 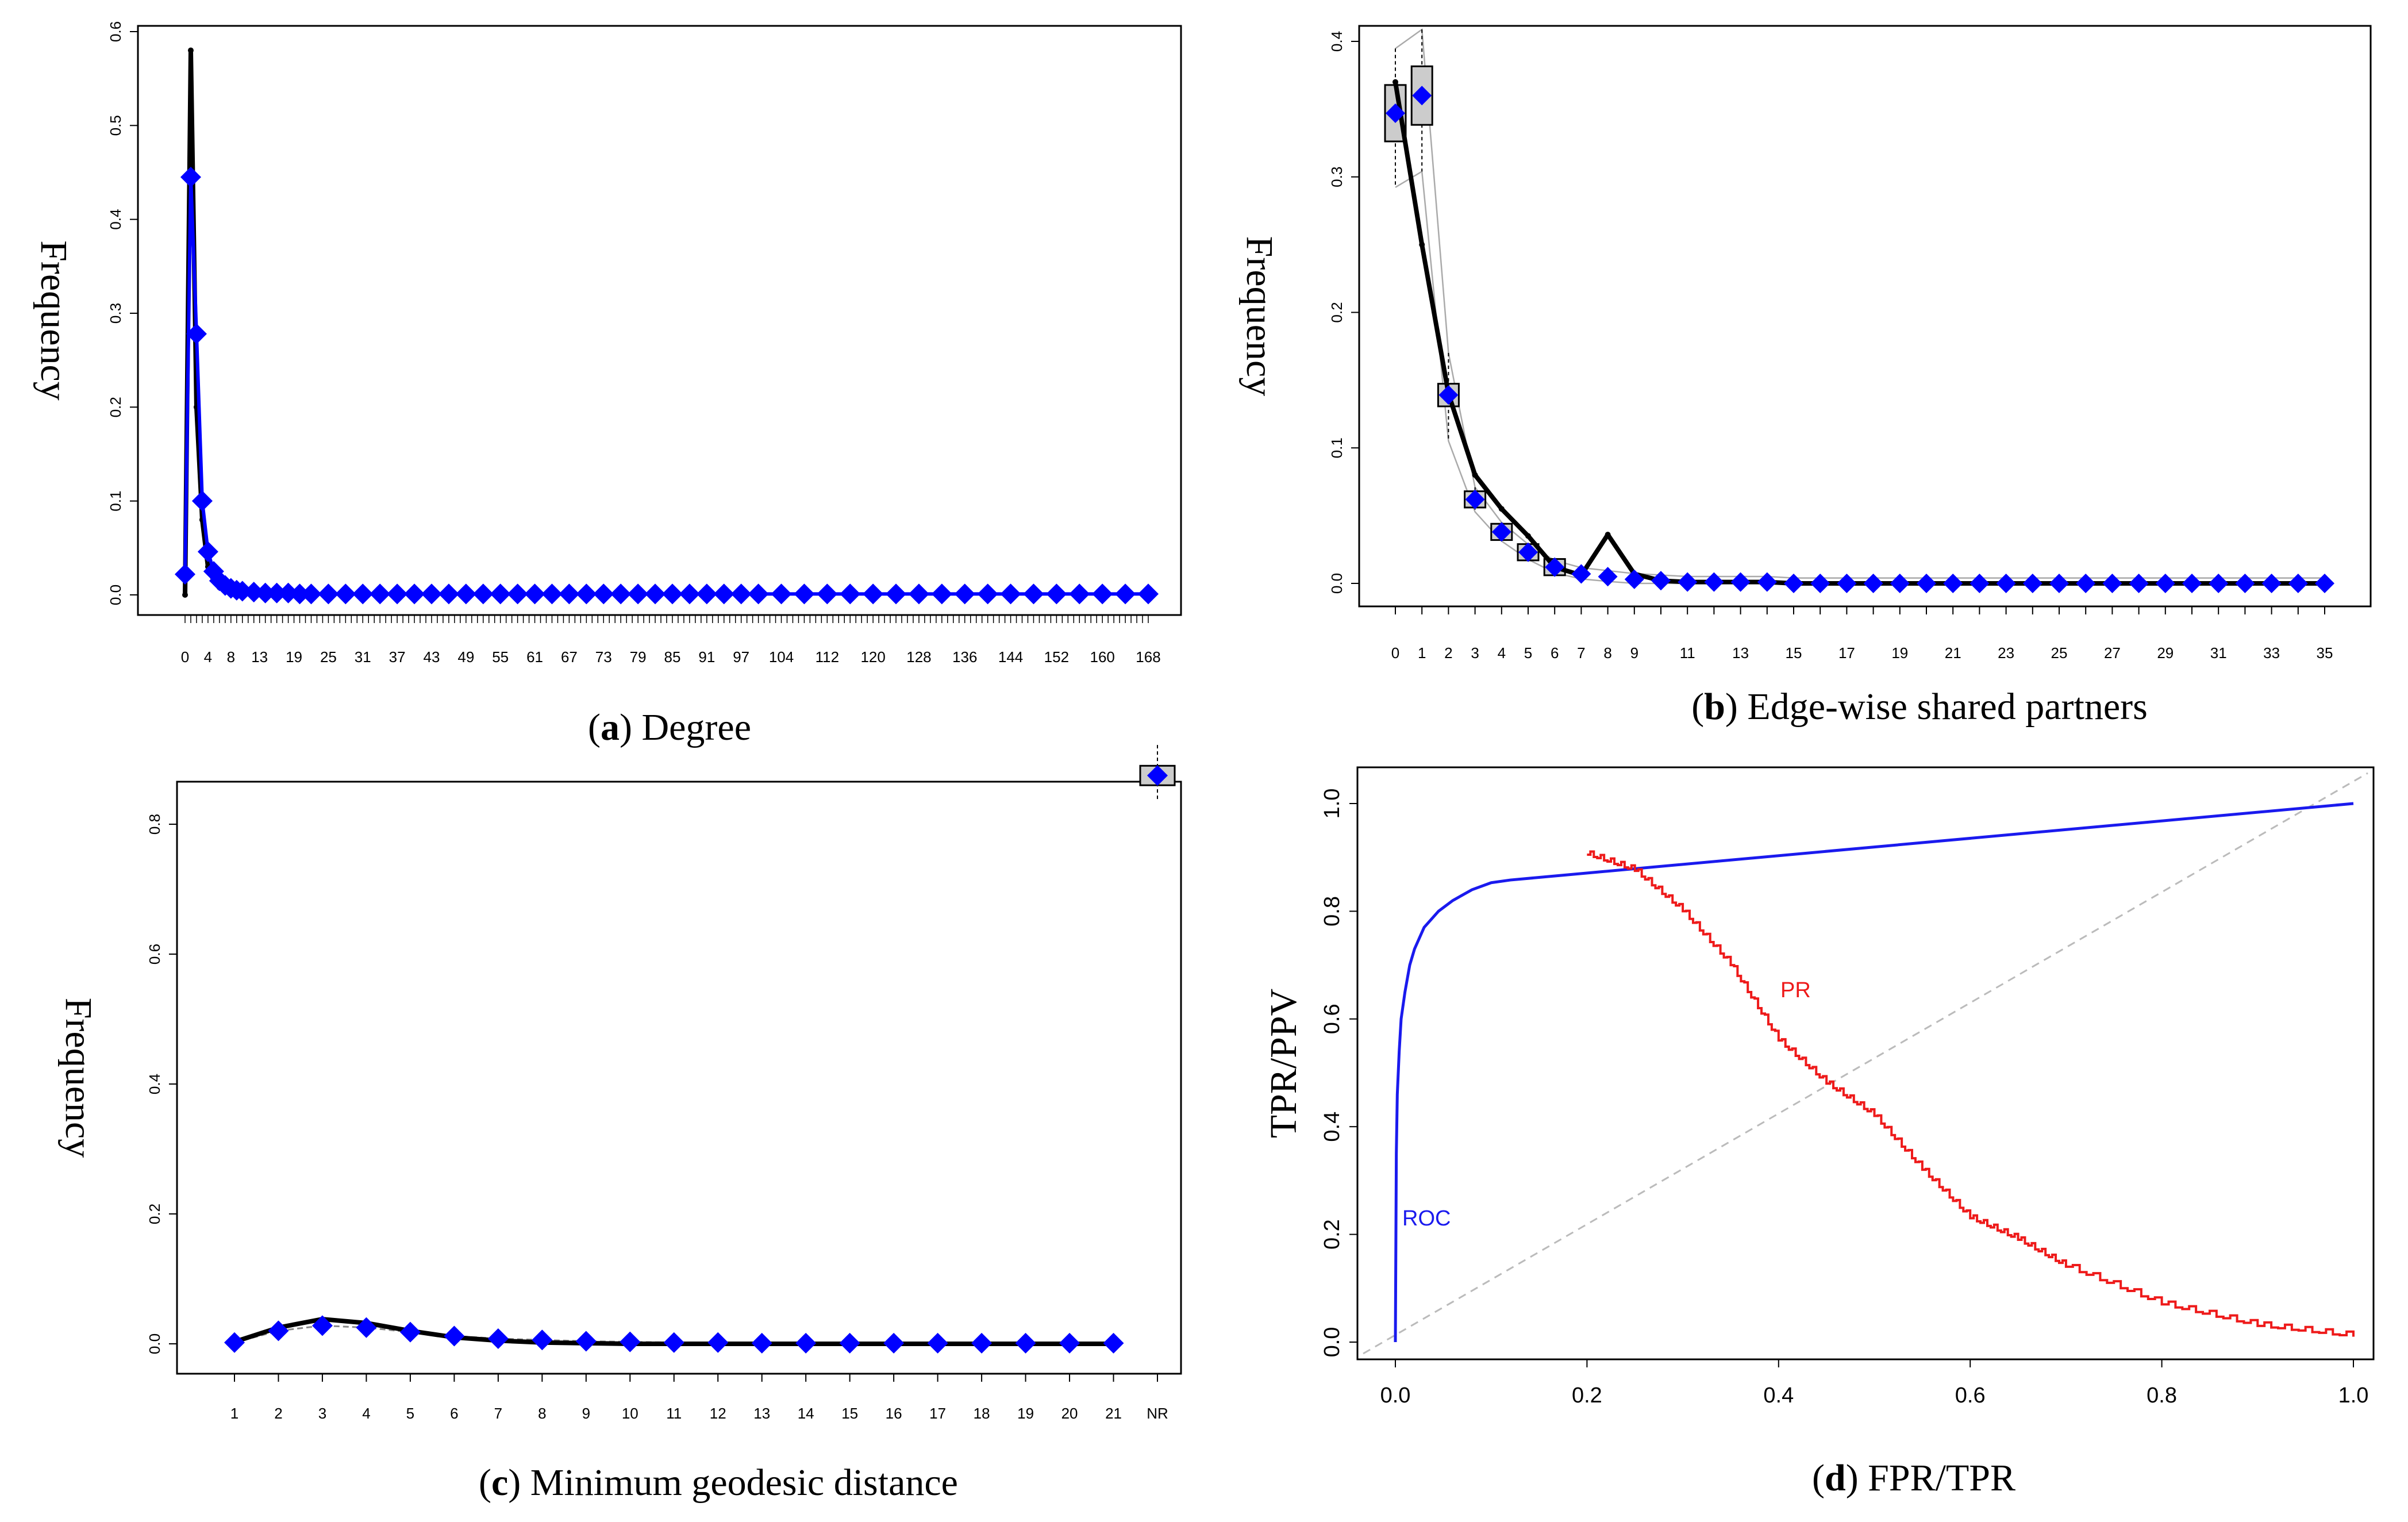 What do you see at coordinates (1336, 447) in the screenshot?
I see `y-tick-label-b: 0.1` at bounding box center [1336, 447].